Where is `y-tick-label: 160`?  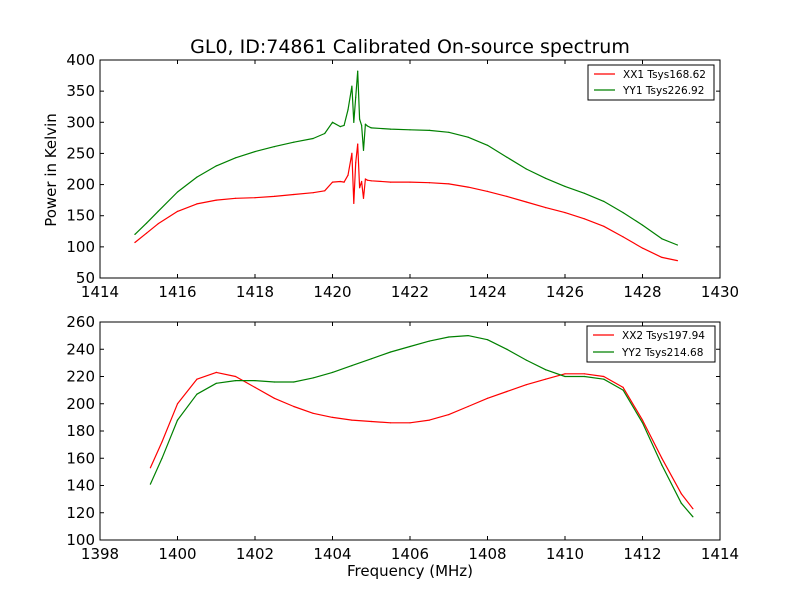
y-tick-label: 160 is located at coordinates (80, 458).